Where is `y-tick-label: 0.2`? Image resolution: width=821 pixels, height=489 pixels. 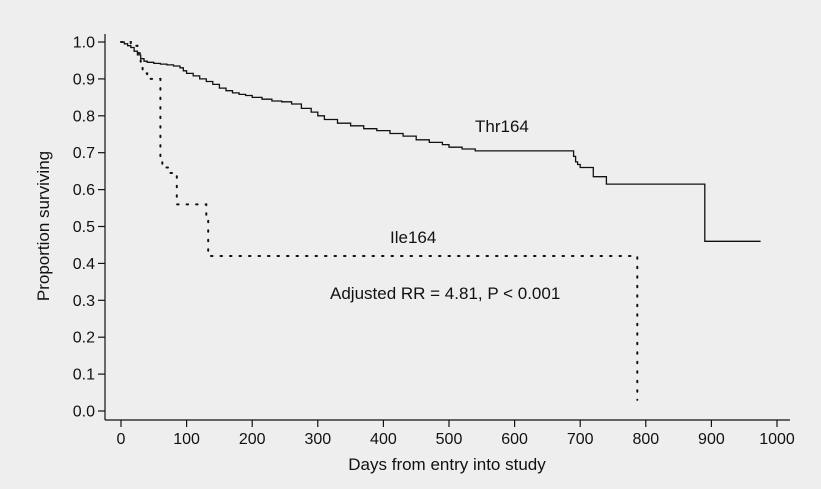
y-tick-label: 0.2 is located at coordinates (84, 338).